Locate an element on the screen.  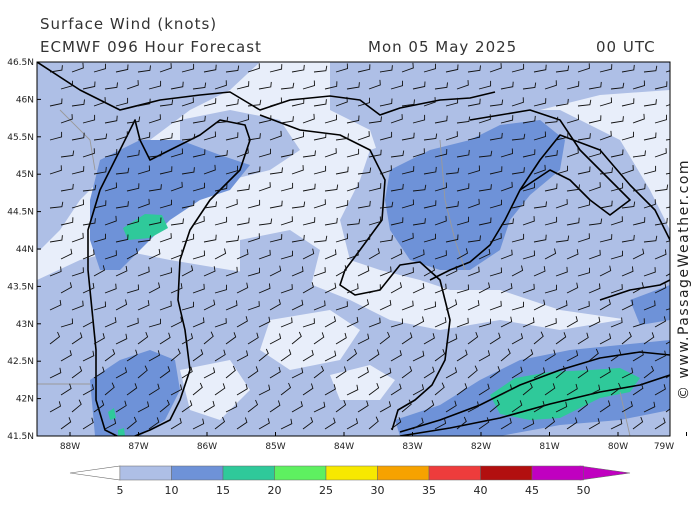
latitude-label: 43N is located at coordinates (25, 325).